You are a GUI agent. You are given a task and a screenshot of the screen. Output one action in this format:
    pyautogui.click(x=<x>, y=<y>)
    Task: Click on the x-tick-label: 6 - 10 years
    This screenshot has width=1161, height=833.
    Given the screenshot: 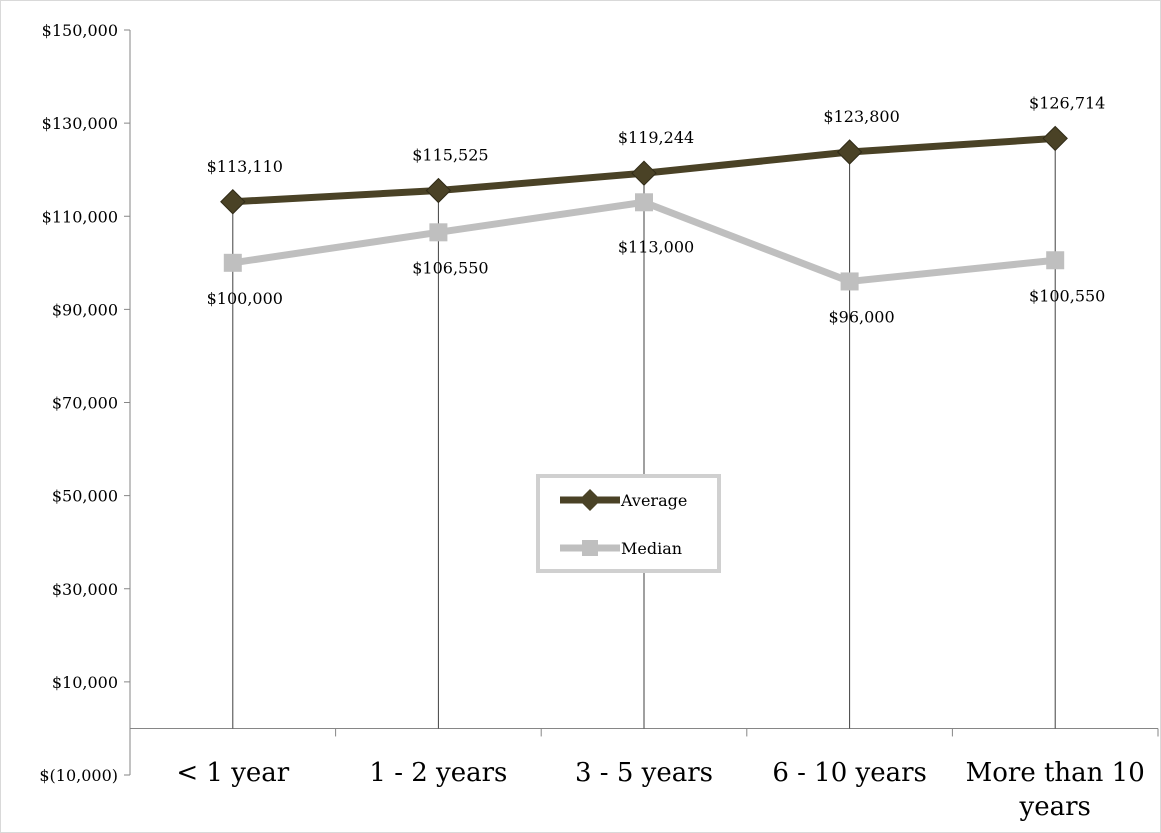 What is the action you would take?
    pyautogui.click(x=849, y=773)
    